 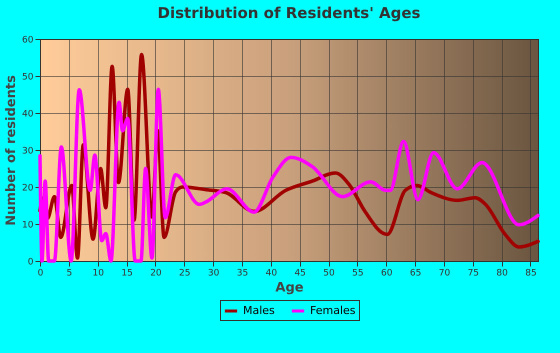 What do you see at coordinates (28, 189) in the screenshot?
I see `y-tick-label: 20` at bounding box center [28, 189].